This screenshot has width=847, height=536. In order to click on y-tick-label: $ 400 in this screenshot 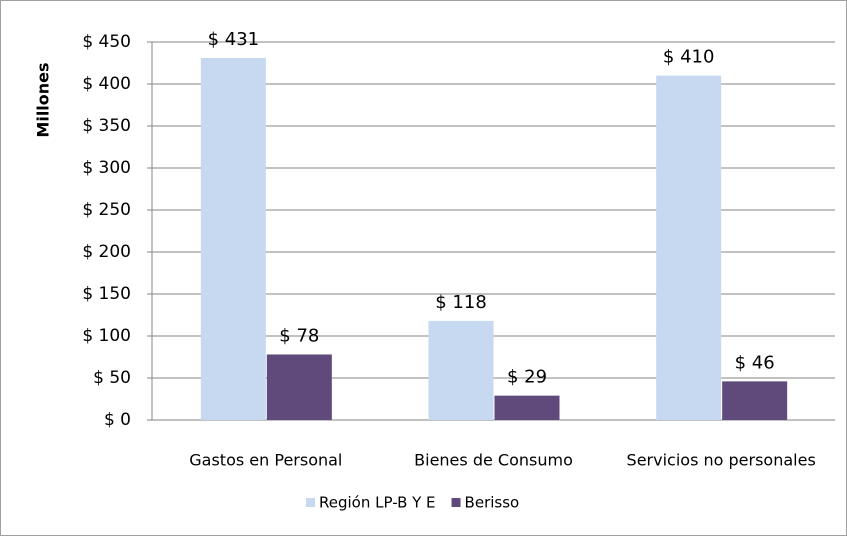, I will do `click(106, 84)`.